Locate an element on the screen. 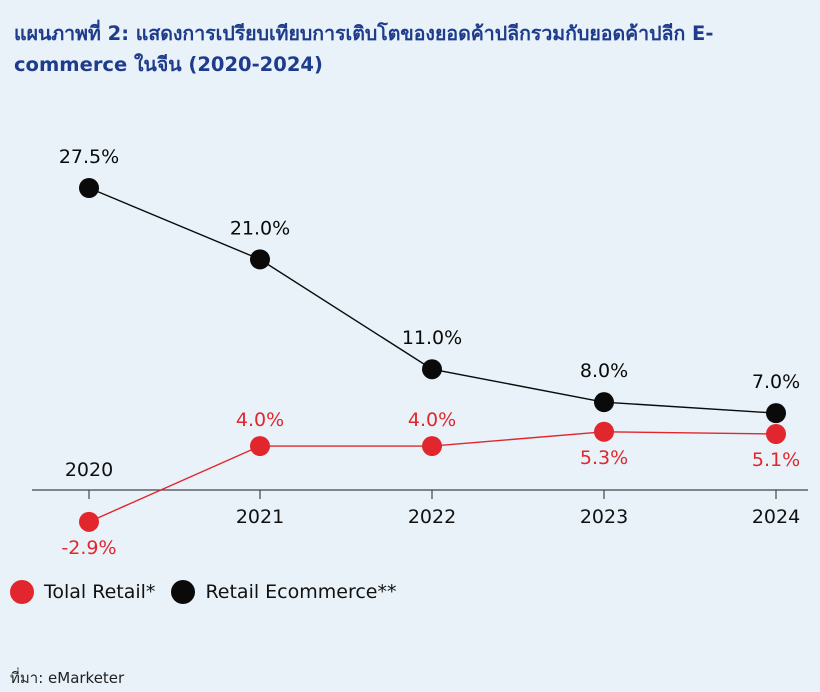 Image resolution: width=820 pixels, height=692 pixels. legend-label-total-retail: Tolal Retail* is located at coordinates (100, 592).